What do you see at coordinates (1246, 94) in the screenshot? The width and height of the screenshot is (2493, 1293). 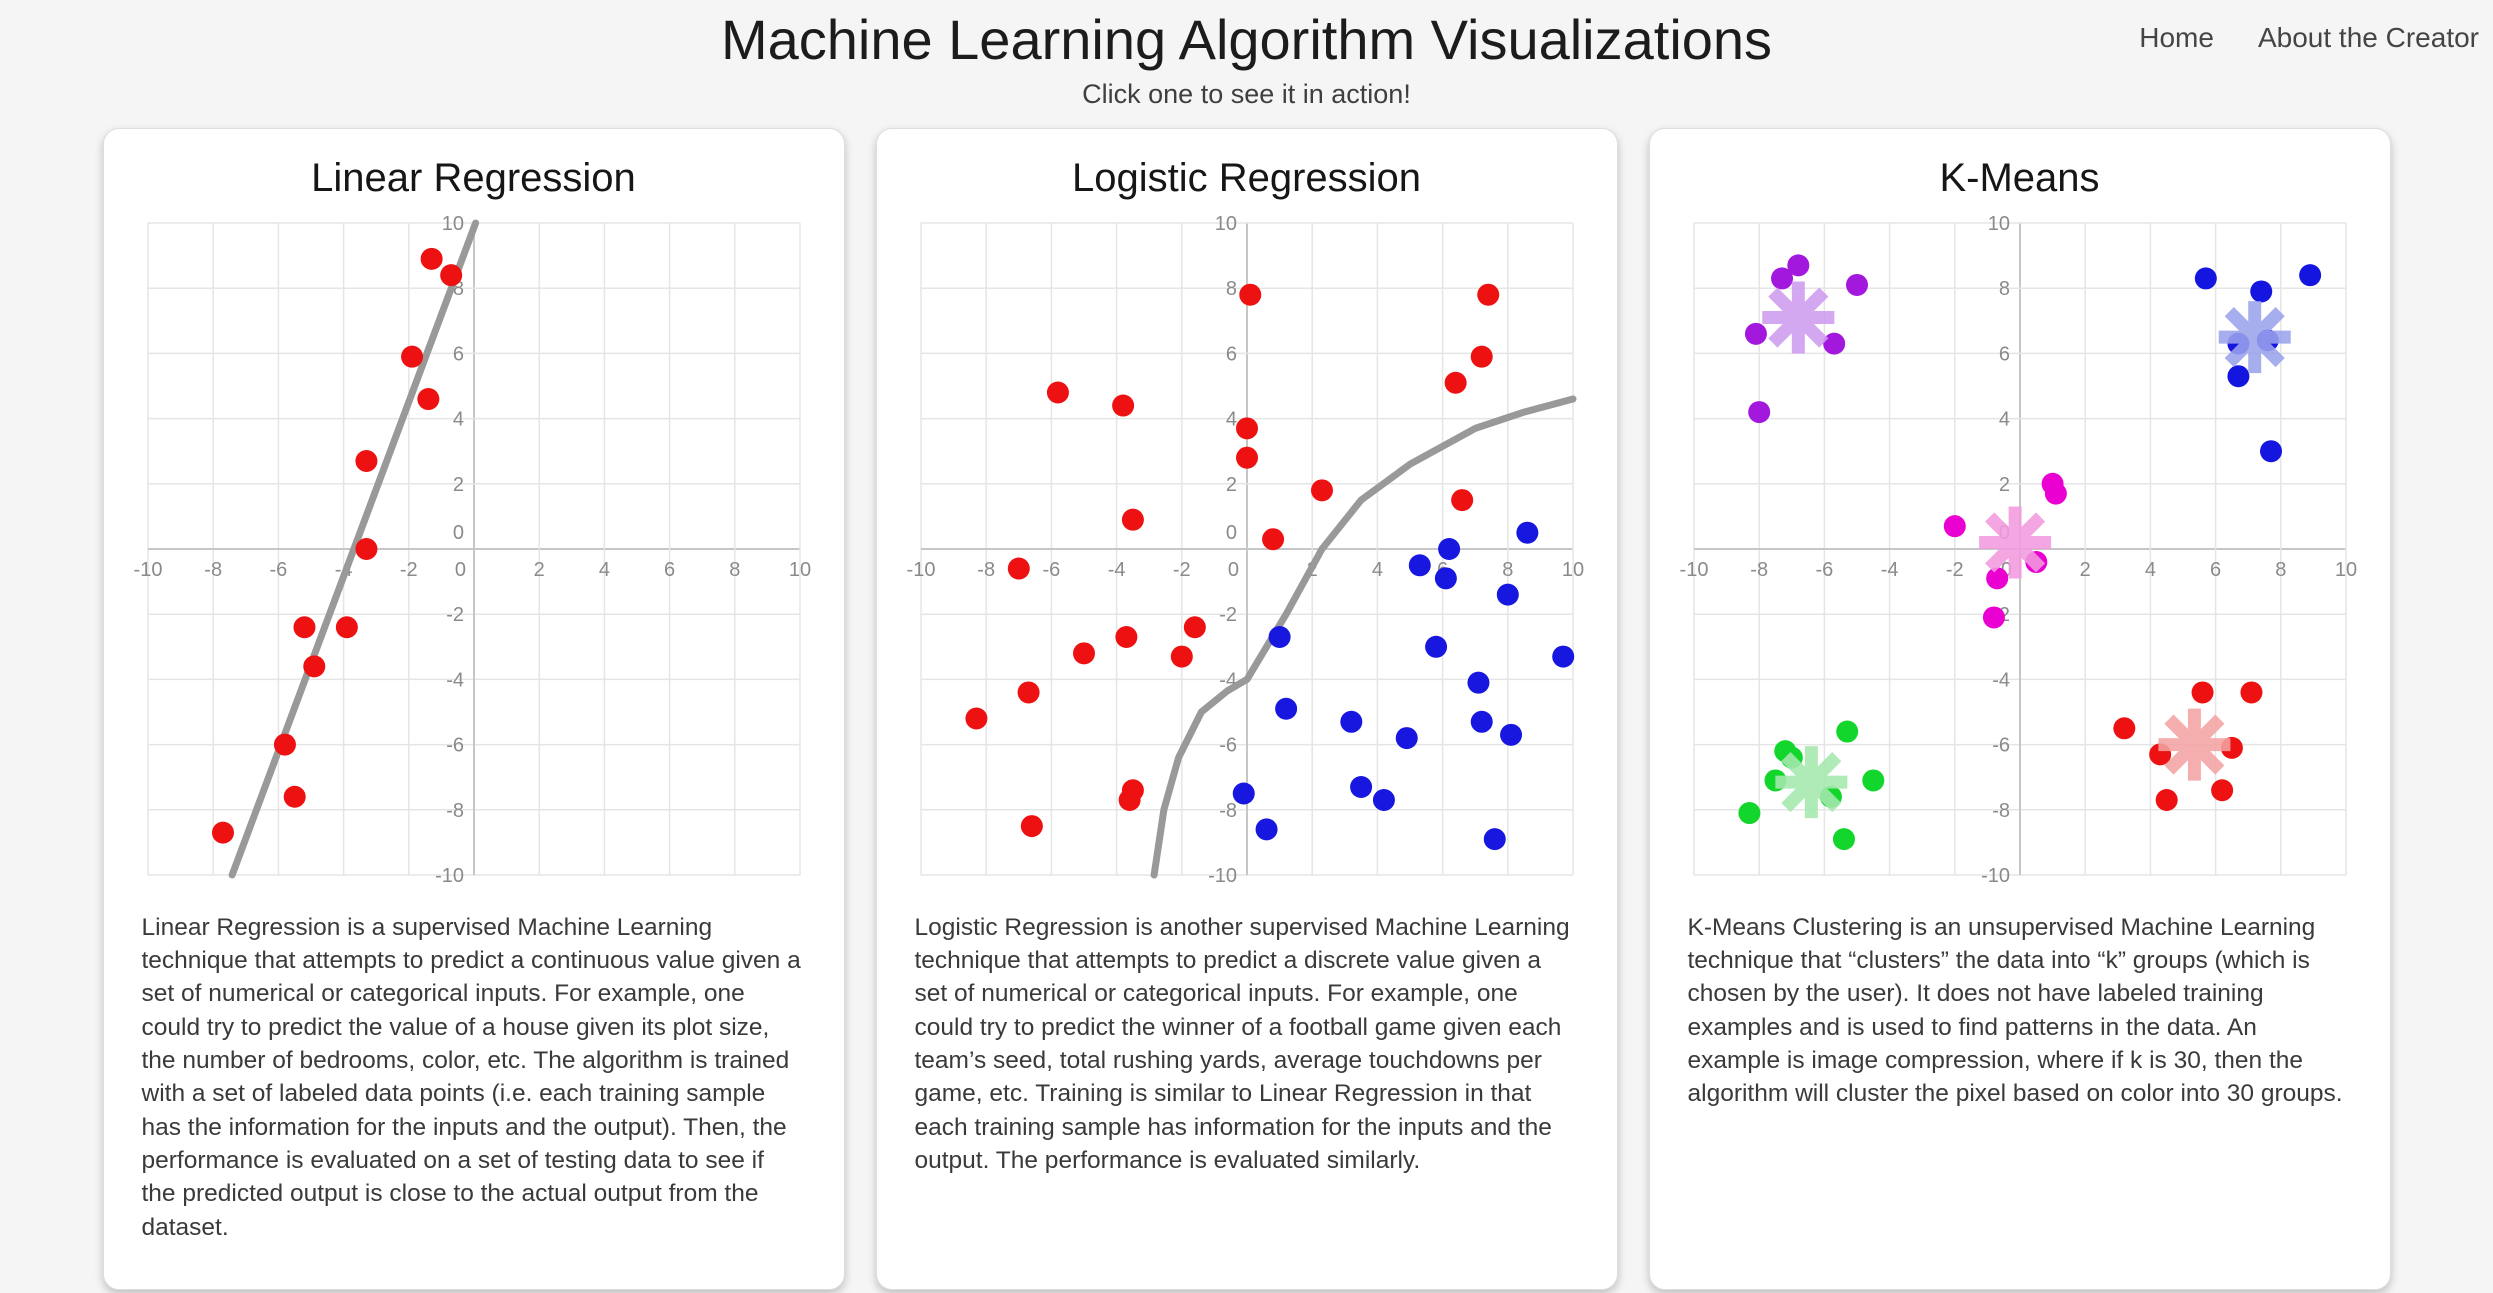 I see `page-subtitle: Click one to see it in action!` at bounding box center [1246, 94].